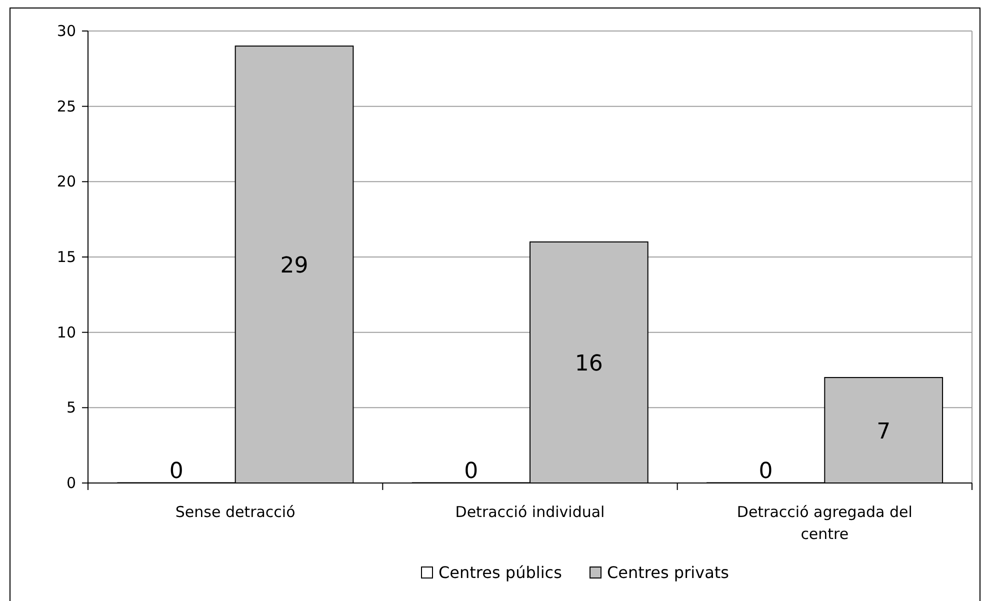 The width and height of the screenshot is (982, 601). I want to click on data-label: 7, so click(883, 431).